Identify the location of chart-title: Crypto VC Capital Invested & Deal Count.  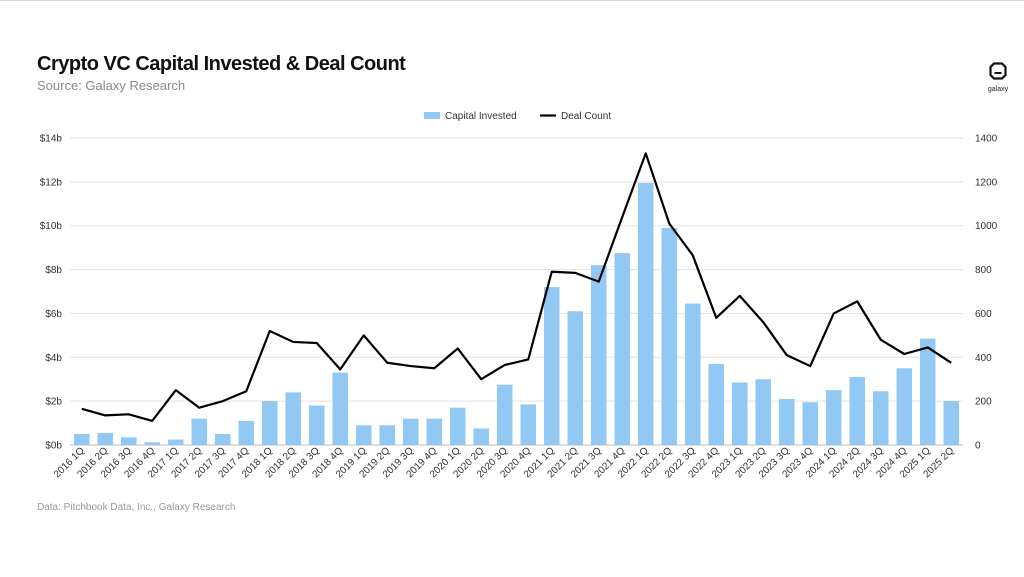
(221, 64).